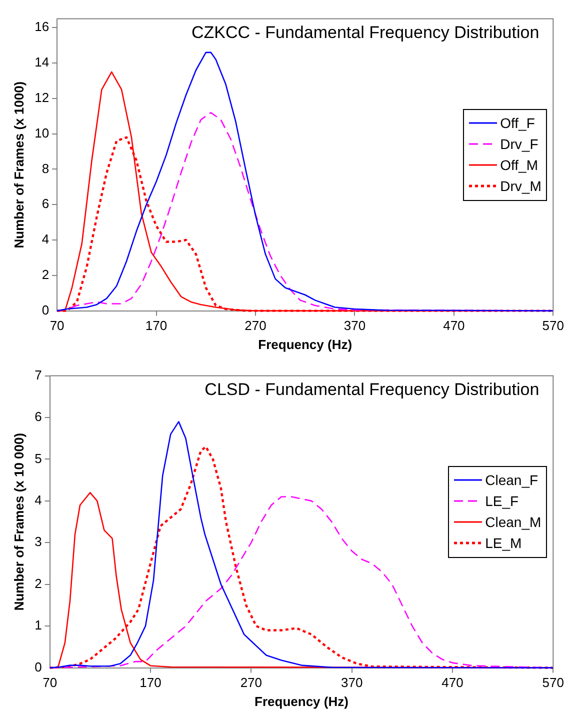 Image resolution: width=575 pixels, height=711 pixels. Describe the element at coordinates (18, 164) in the screenshot. I see `y-axis-title: Number of Frames (x 1000)` at that location.